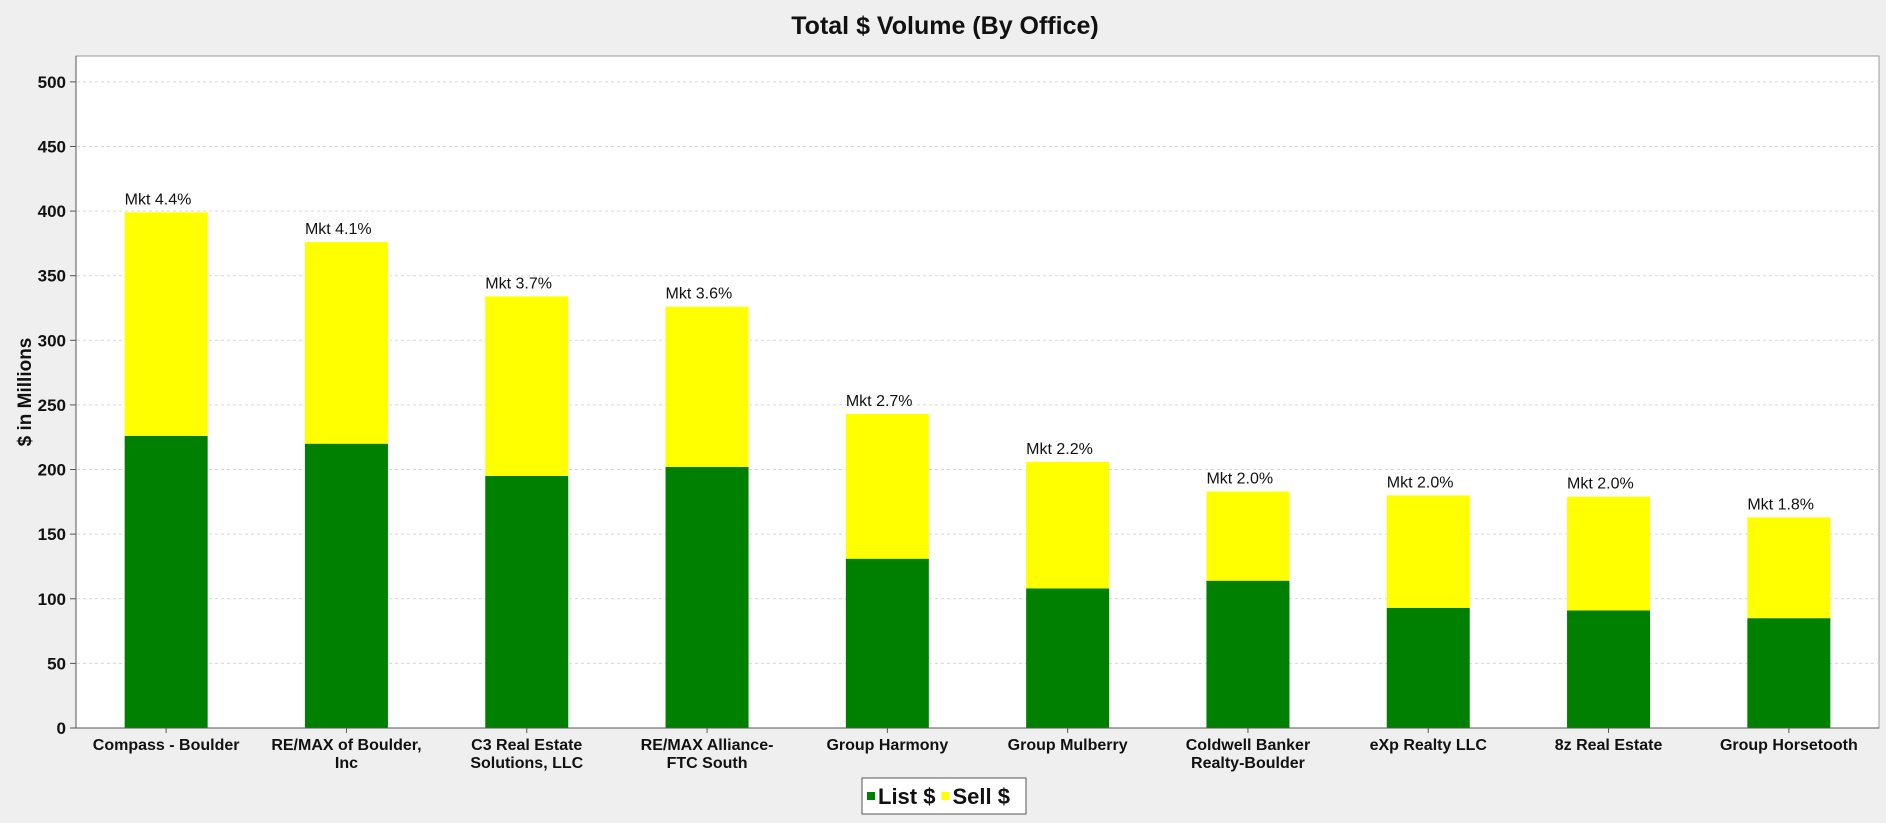 The image size is (1886, 823). Describe the element at coordinates (699, 294) in the screenshot. I see `market-share-label: Mkt 3.6%` at that location.